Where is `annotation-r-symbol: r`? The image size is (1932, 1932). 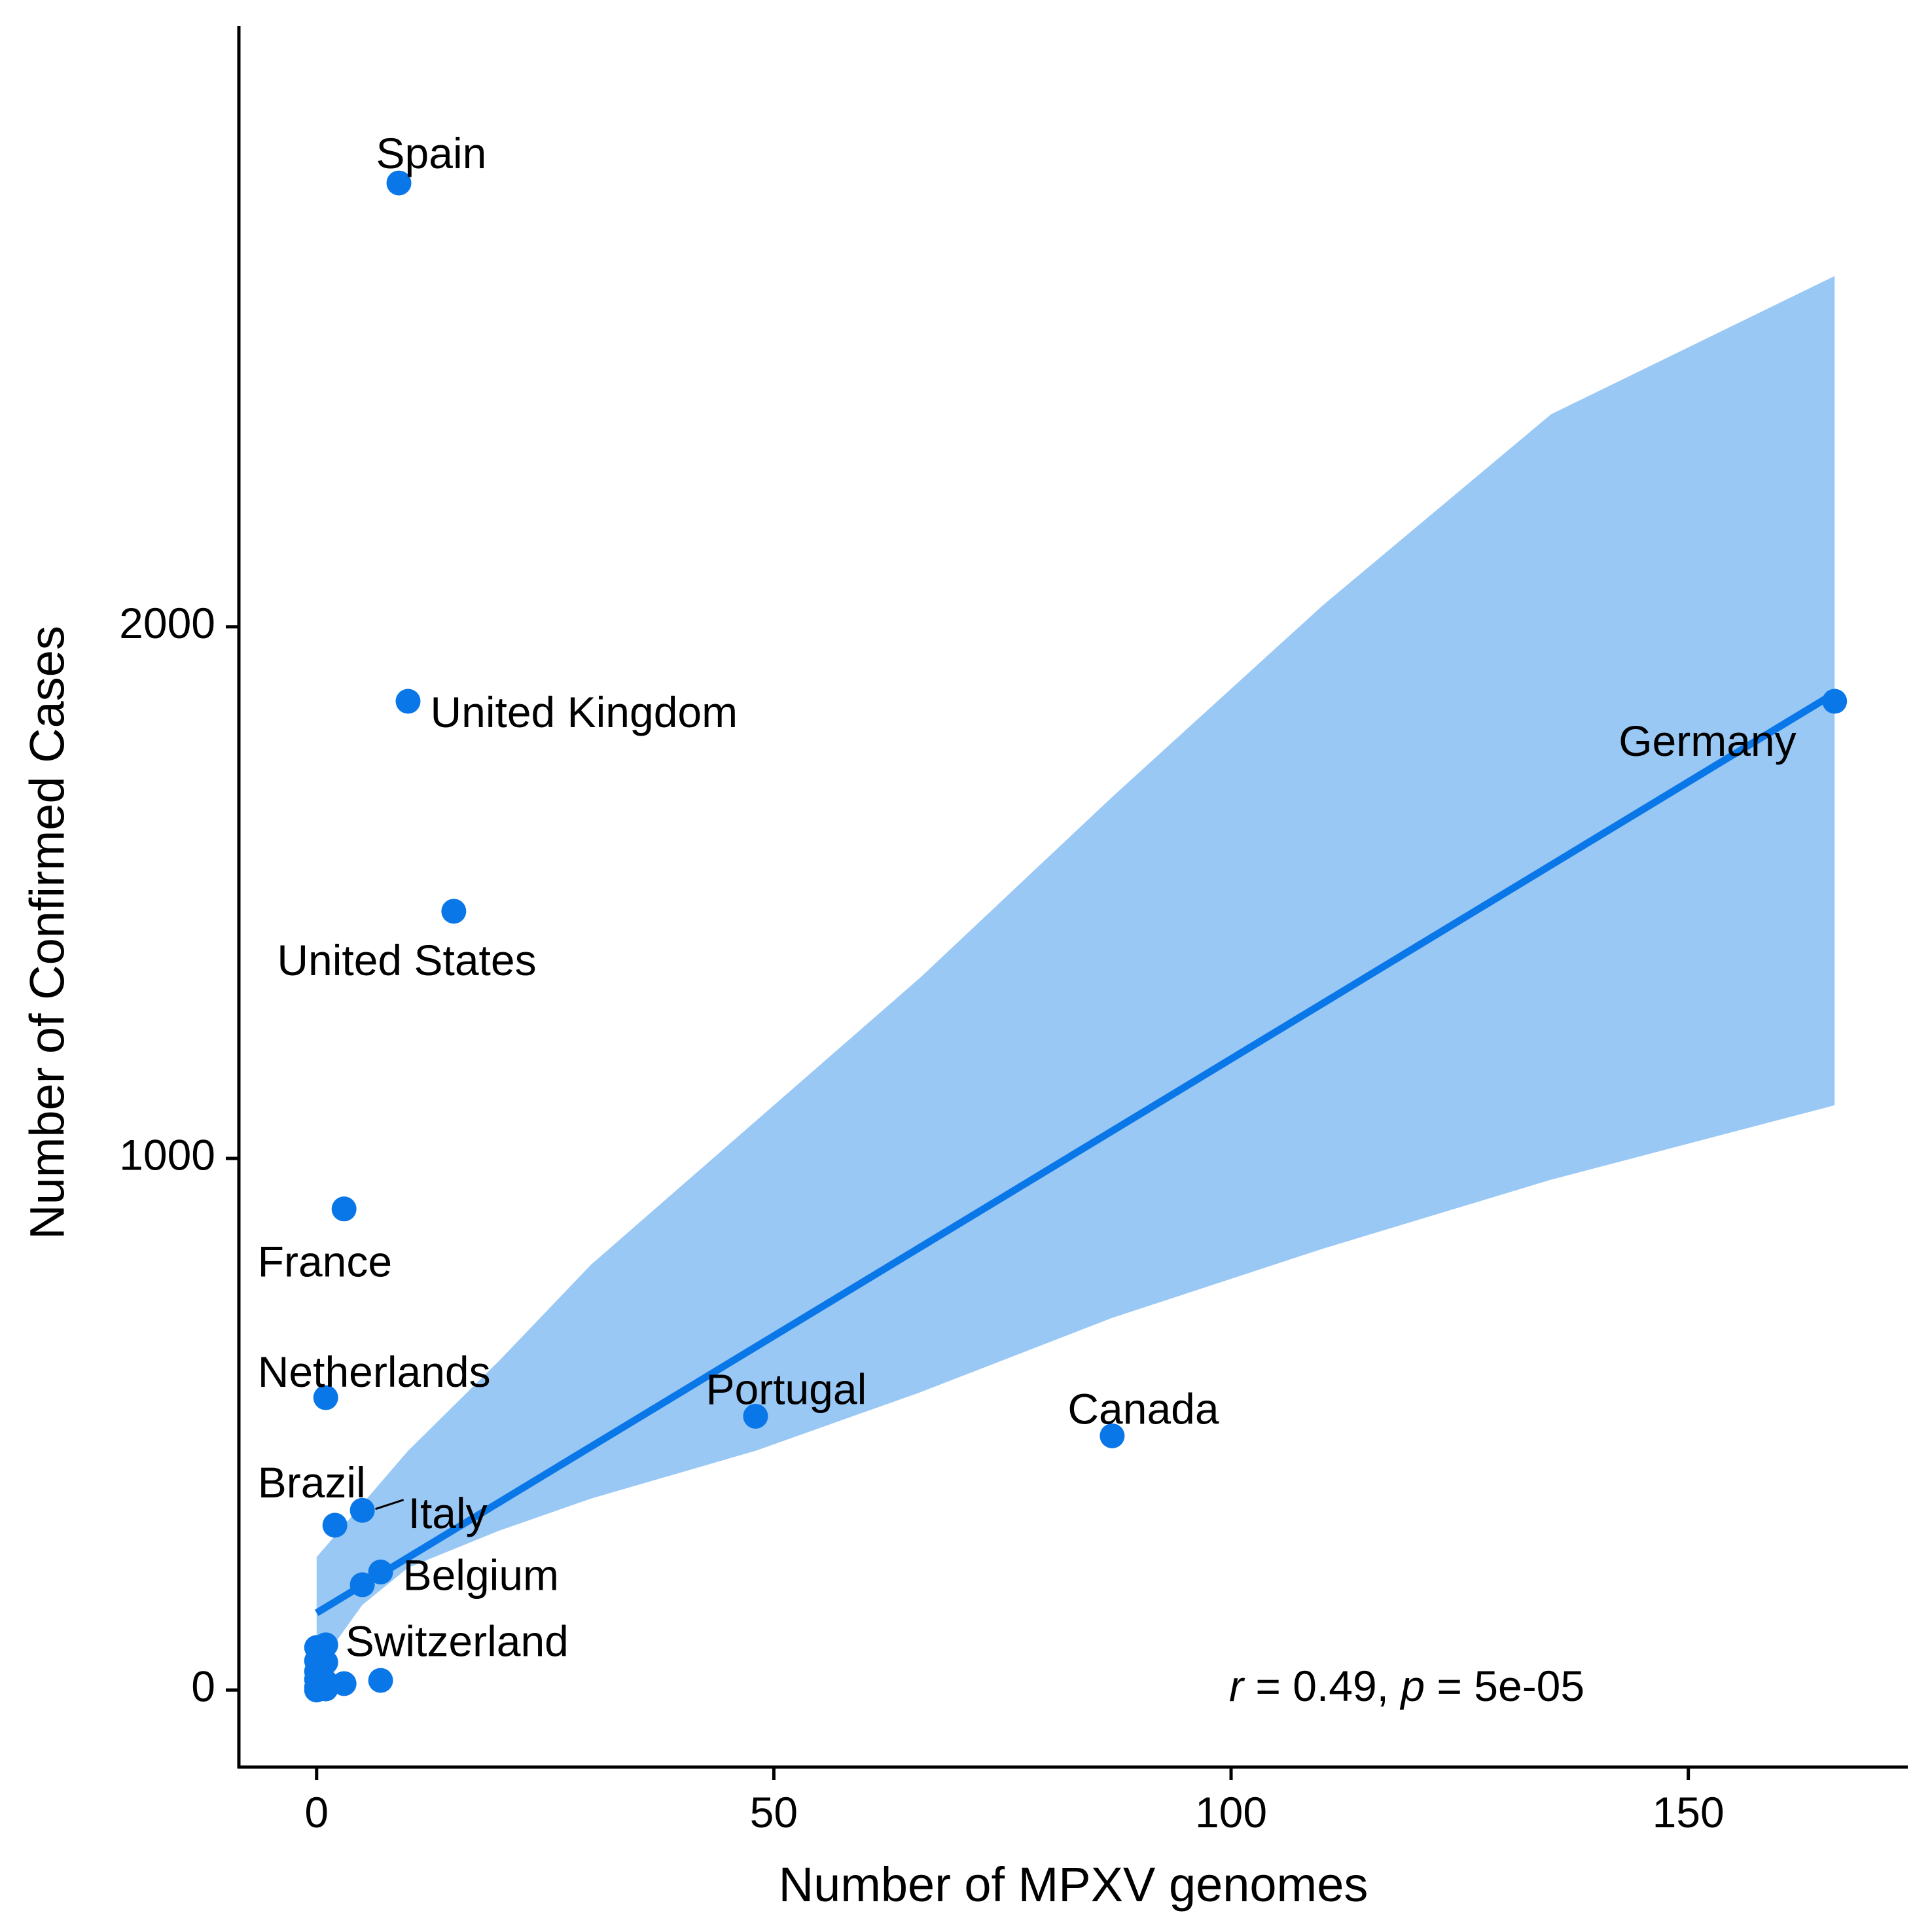
annotation-r-symbol: r is located at coordinates (1237, 1686).